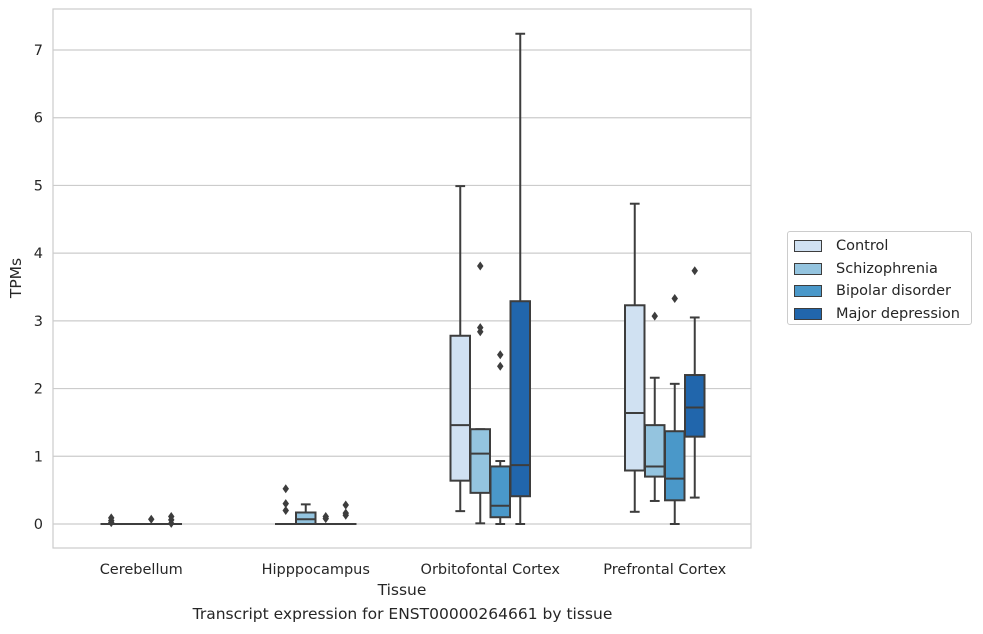 The image size is (983, 634). I want to click on y-tick-label: 5, so click(38, 186).